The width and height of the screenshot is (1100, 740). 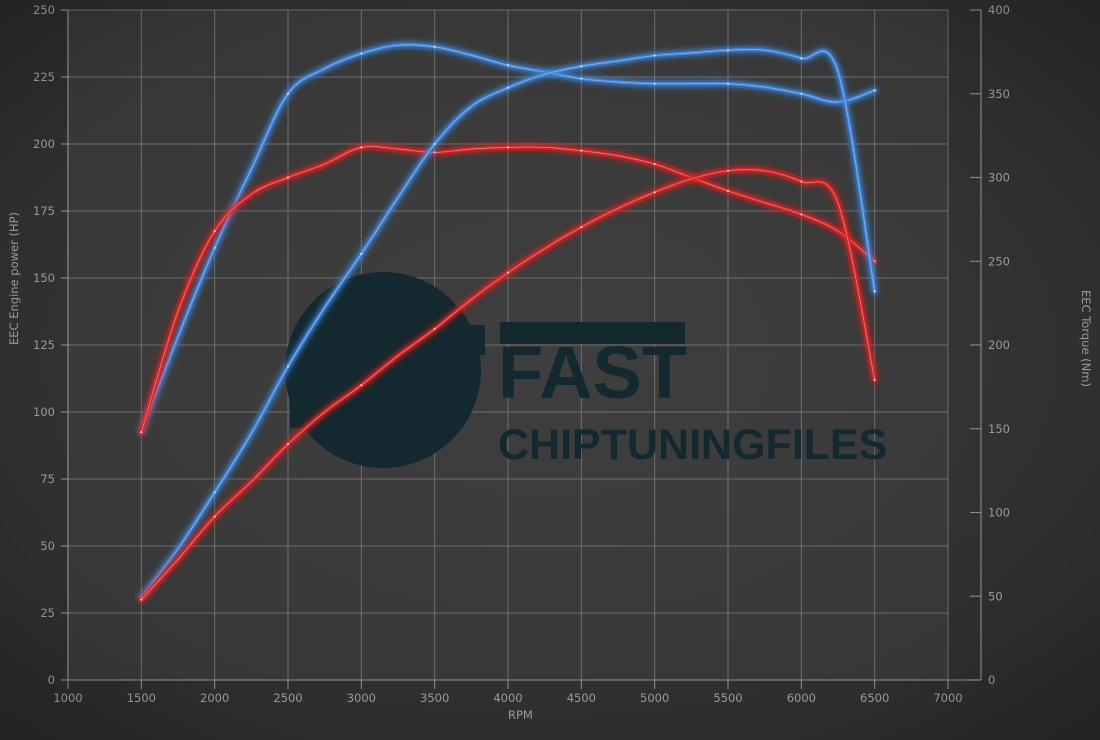 What do you see at coordinates (44, 77) in the screenshot?
I see `y-tick-label: 225` at bounding box center [44, 77].